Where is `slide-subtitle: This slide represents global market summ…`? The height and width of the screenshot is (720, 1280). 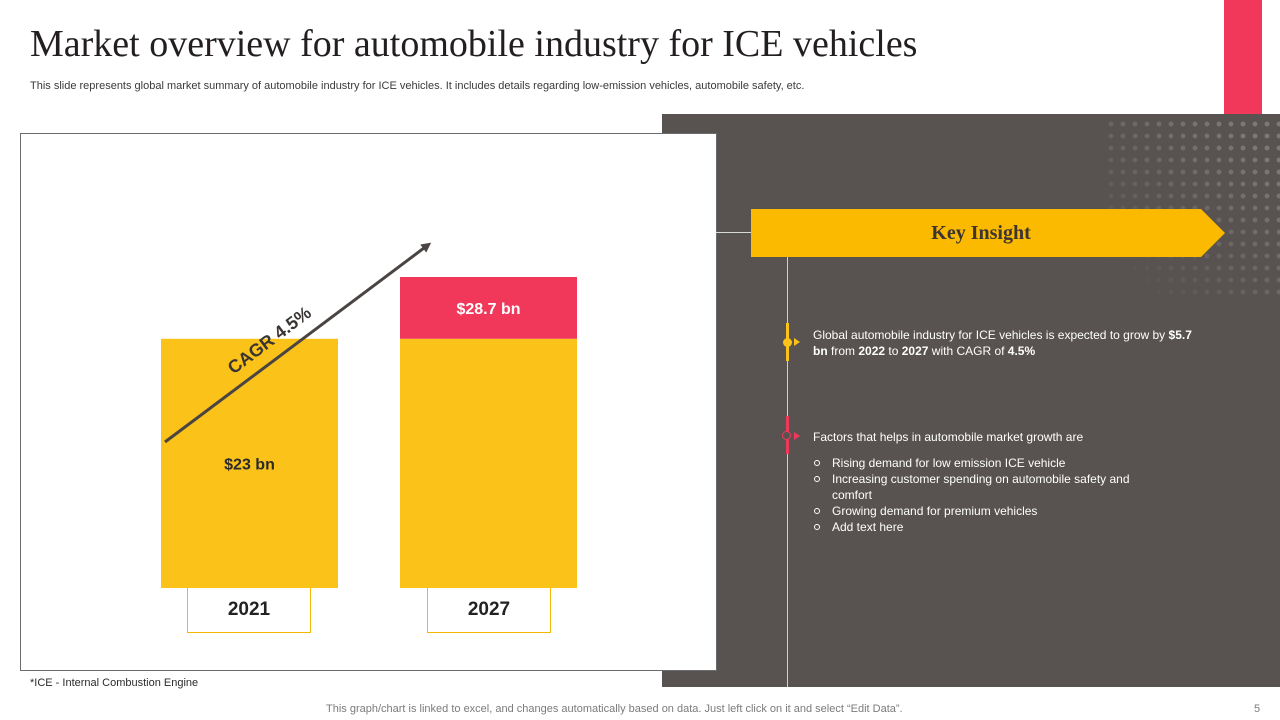 slide-subtitle: This slide represents global market summ… is located at coordinates (417, 86).